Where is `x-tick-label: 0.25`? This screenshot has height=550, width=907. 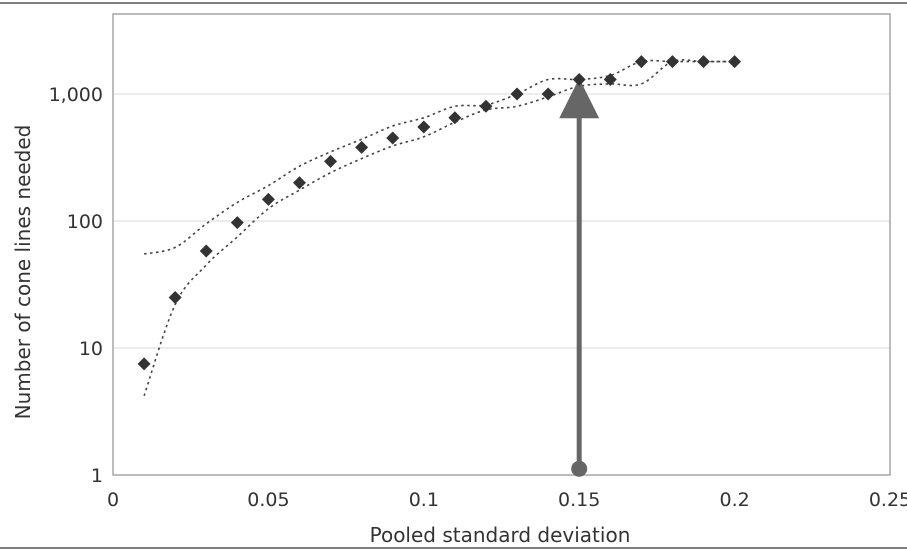 x-tick-label: 0.25 is located at coordinates (888, 500).